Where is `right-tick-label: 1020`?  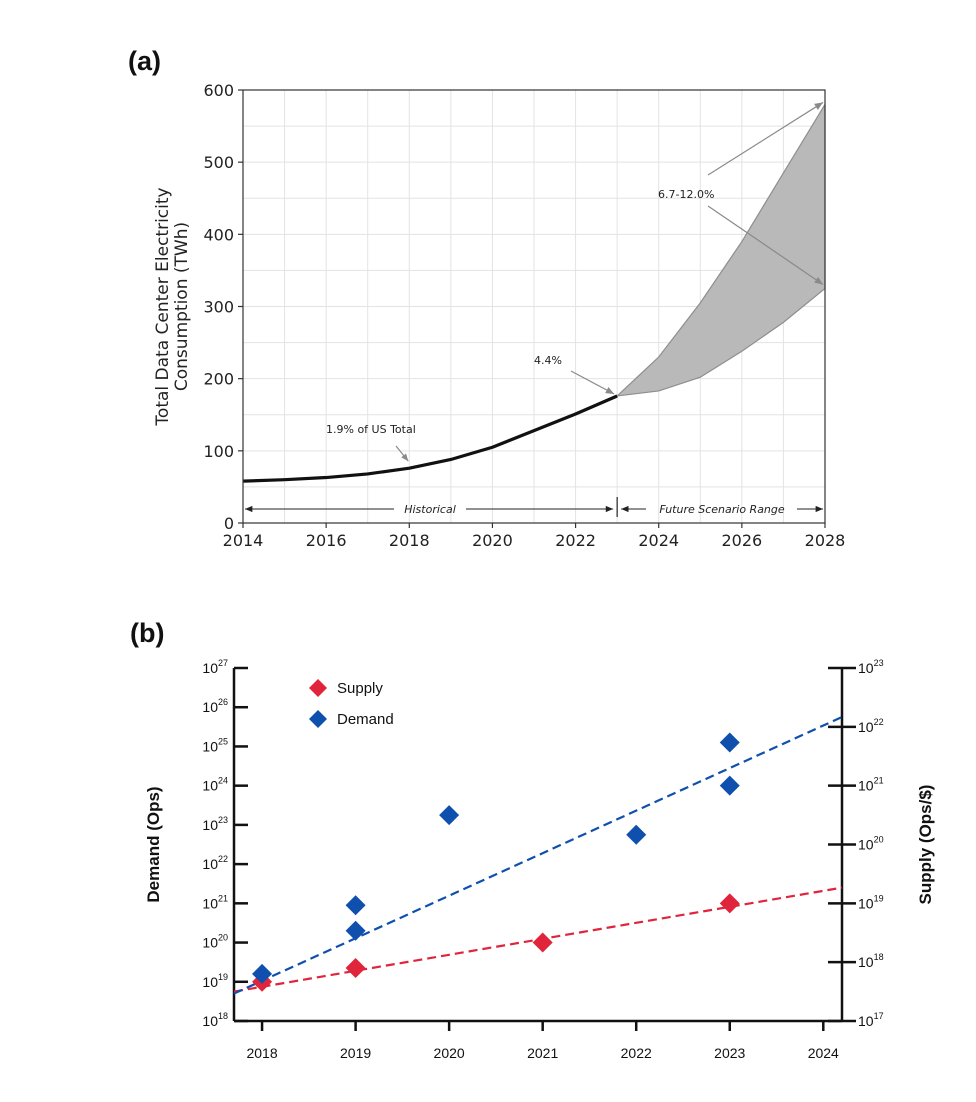 right-tick-label: 1020 is located at coordinates (871, 844).